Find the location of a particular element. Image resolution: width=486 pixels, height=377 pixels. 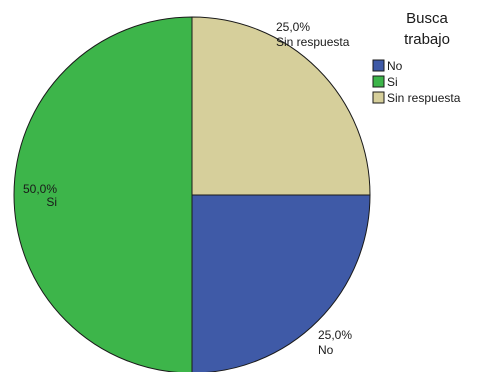

slice-percent-label-sin-respuesta: 25,0% is located at coordinates (293, 27).